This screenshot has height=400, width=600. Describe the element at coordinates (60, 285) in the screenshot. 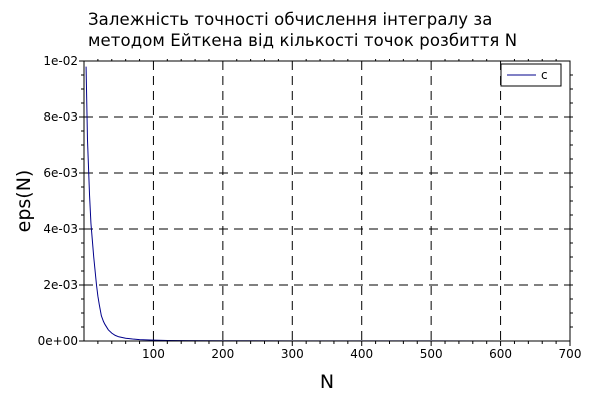

I see `y-tick-label: 2e-03` at that location.